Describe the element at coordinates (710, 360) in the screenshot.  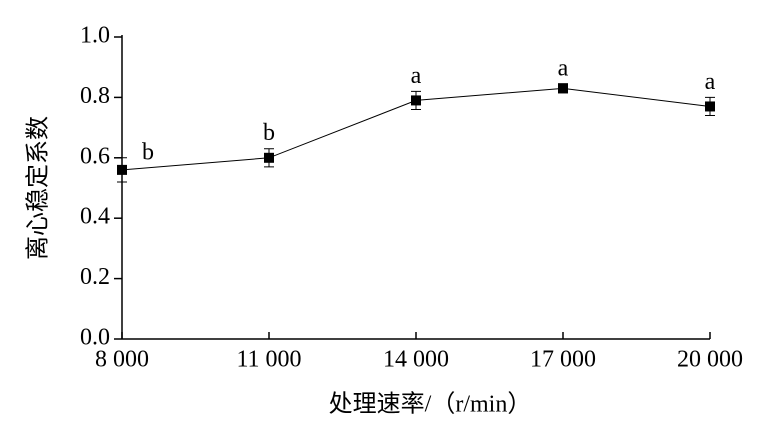
I see `x-tick-label: 20 000` at that location.